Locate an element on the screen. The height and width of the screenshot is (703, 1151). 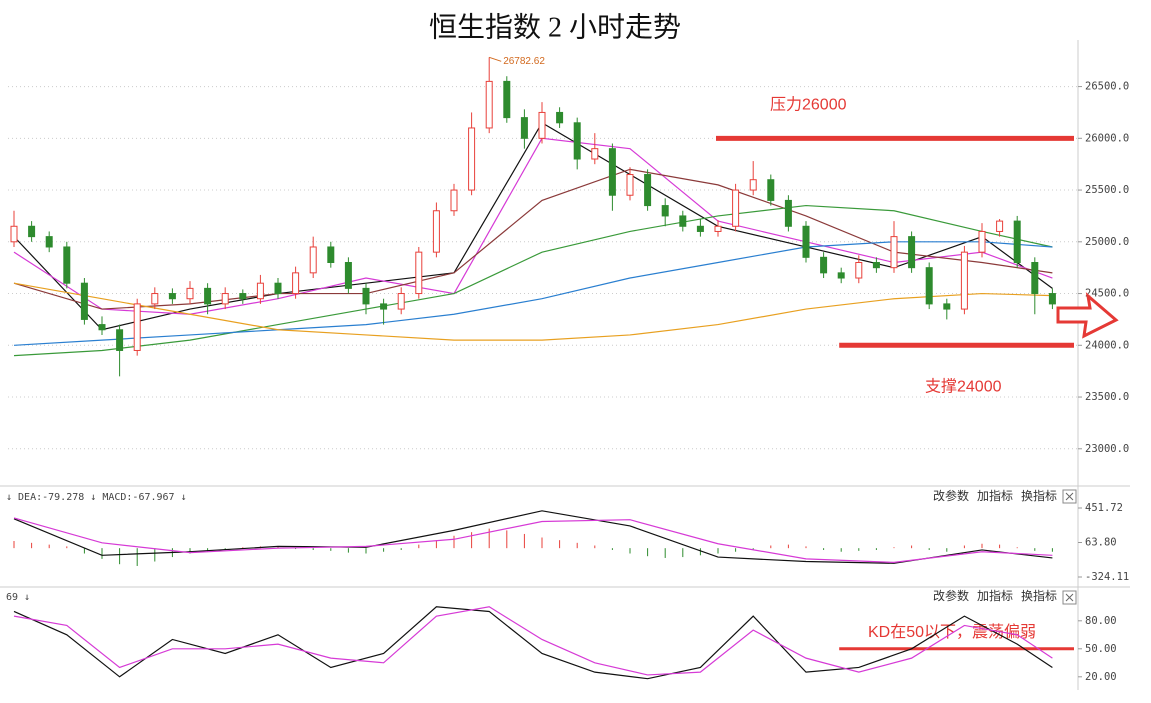
level-label: 压力26000 is located at coordinates (808, 105).